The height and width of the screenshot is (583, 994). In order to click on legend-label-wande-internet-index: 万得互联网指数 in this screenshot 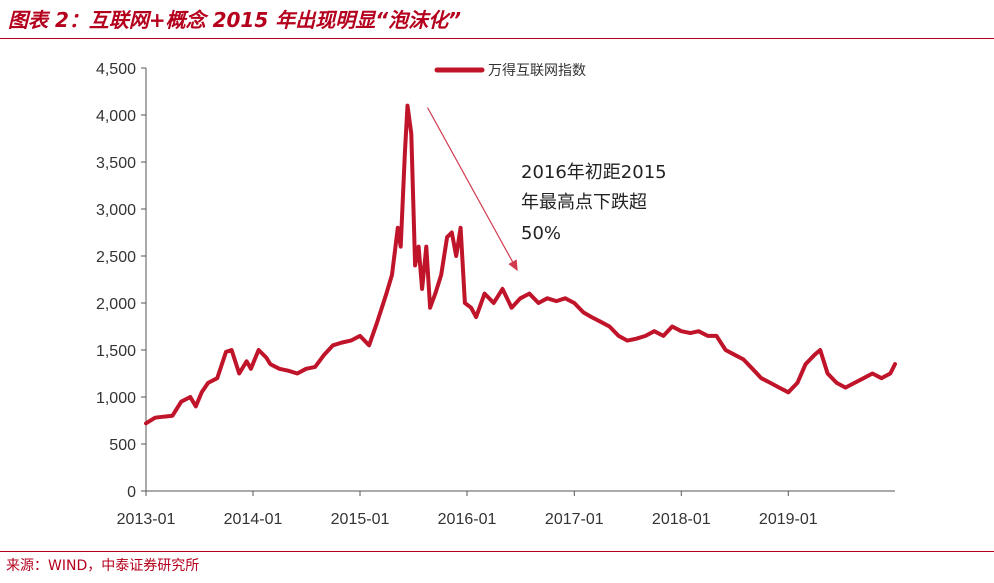, I will do `click(537, 70)`.